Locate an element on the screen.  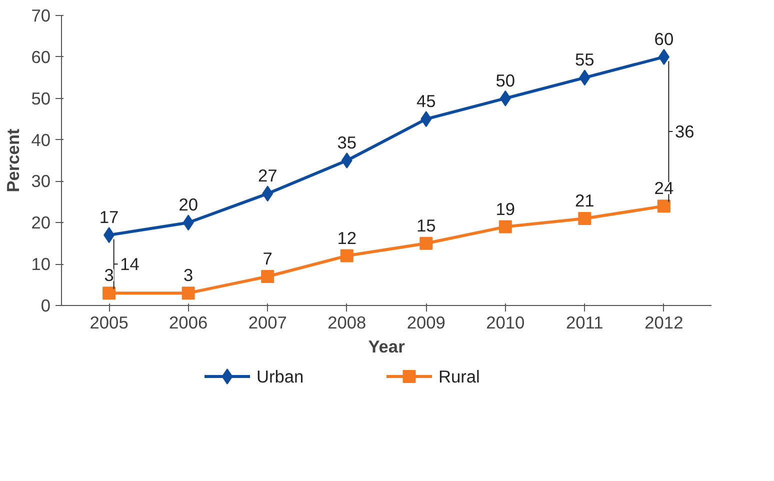
x-axis-title: Year is located at coordinates (387, 346).